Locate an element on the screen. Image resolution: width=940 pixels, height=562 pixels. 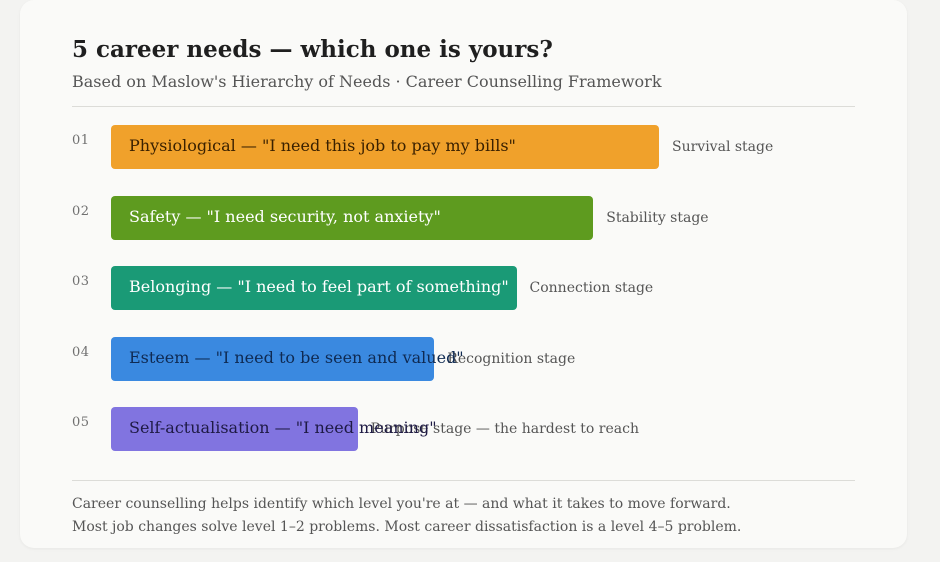
level-label: Esteem — "I need to be seen and valued" is located at coordinates (296, 357).